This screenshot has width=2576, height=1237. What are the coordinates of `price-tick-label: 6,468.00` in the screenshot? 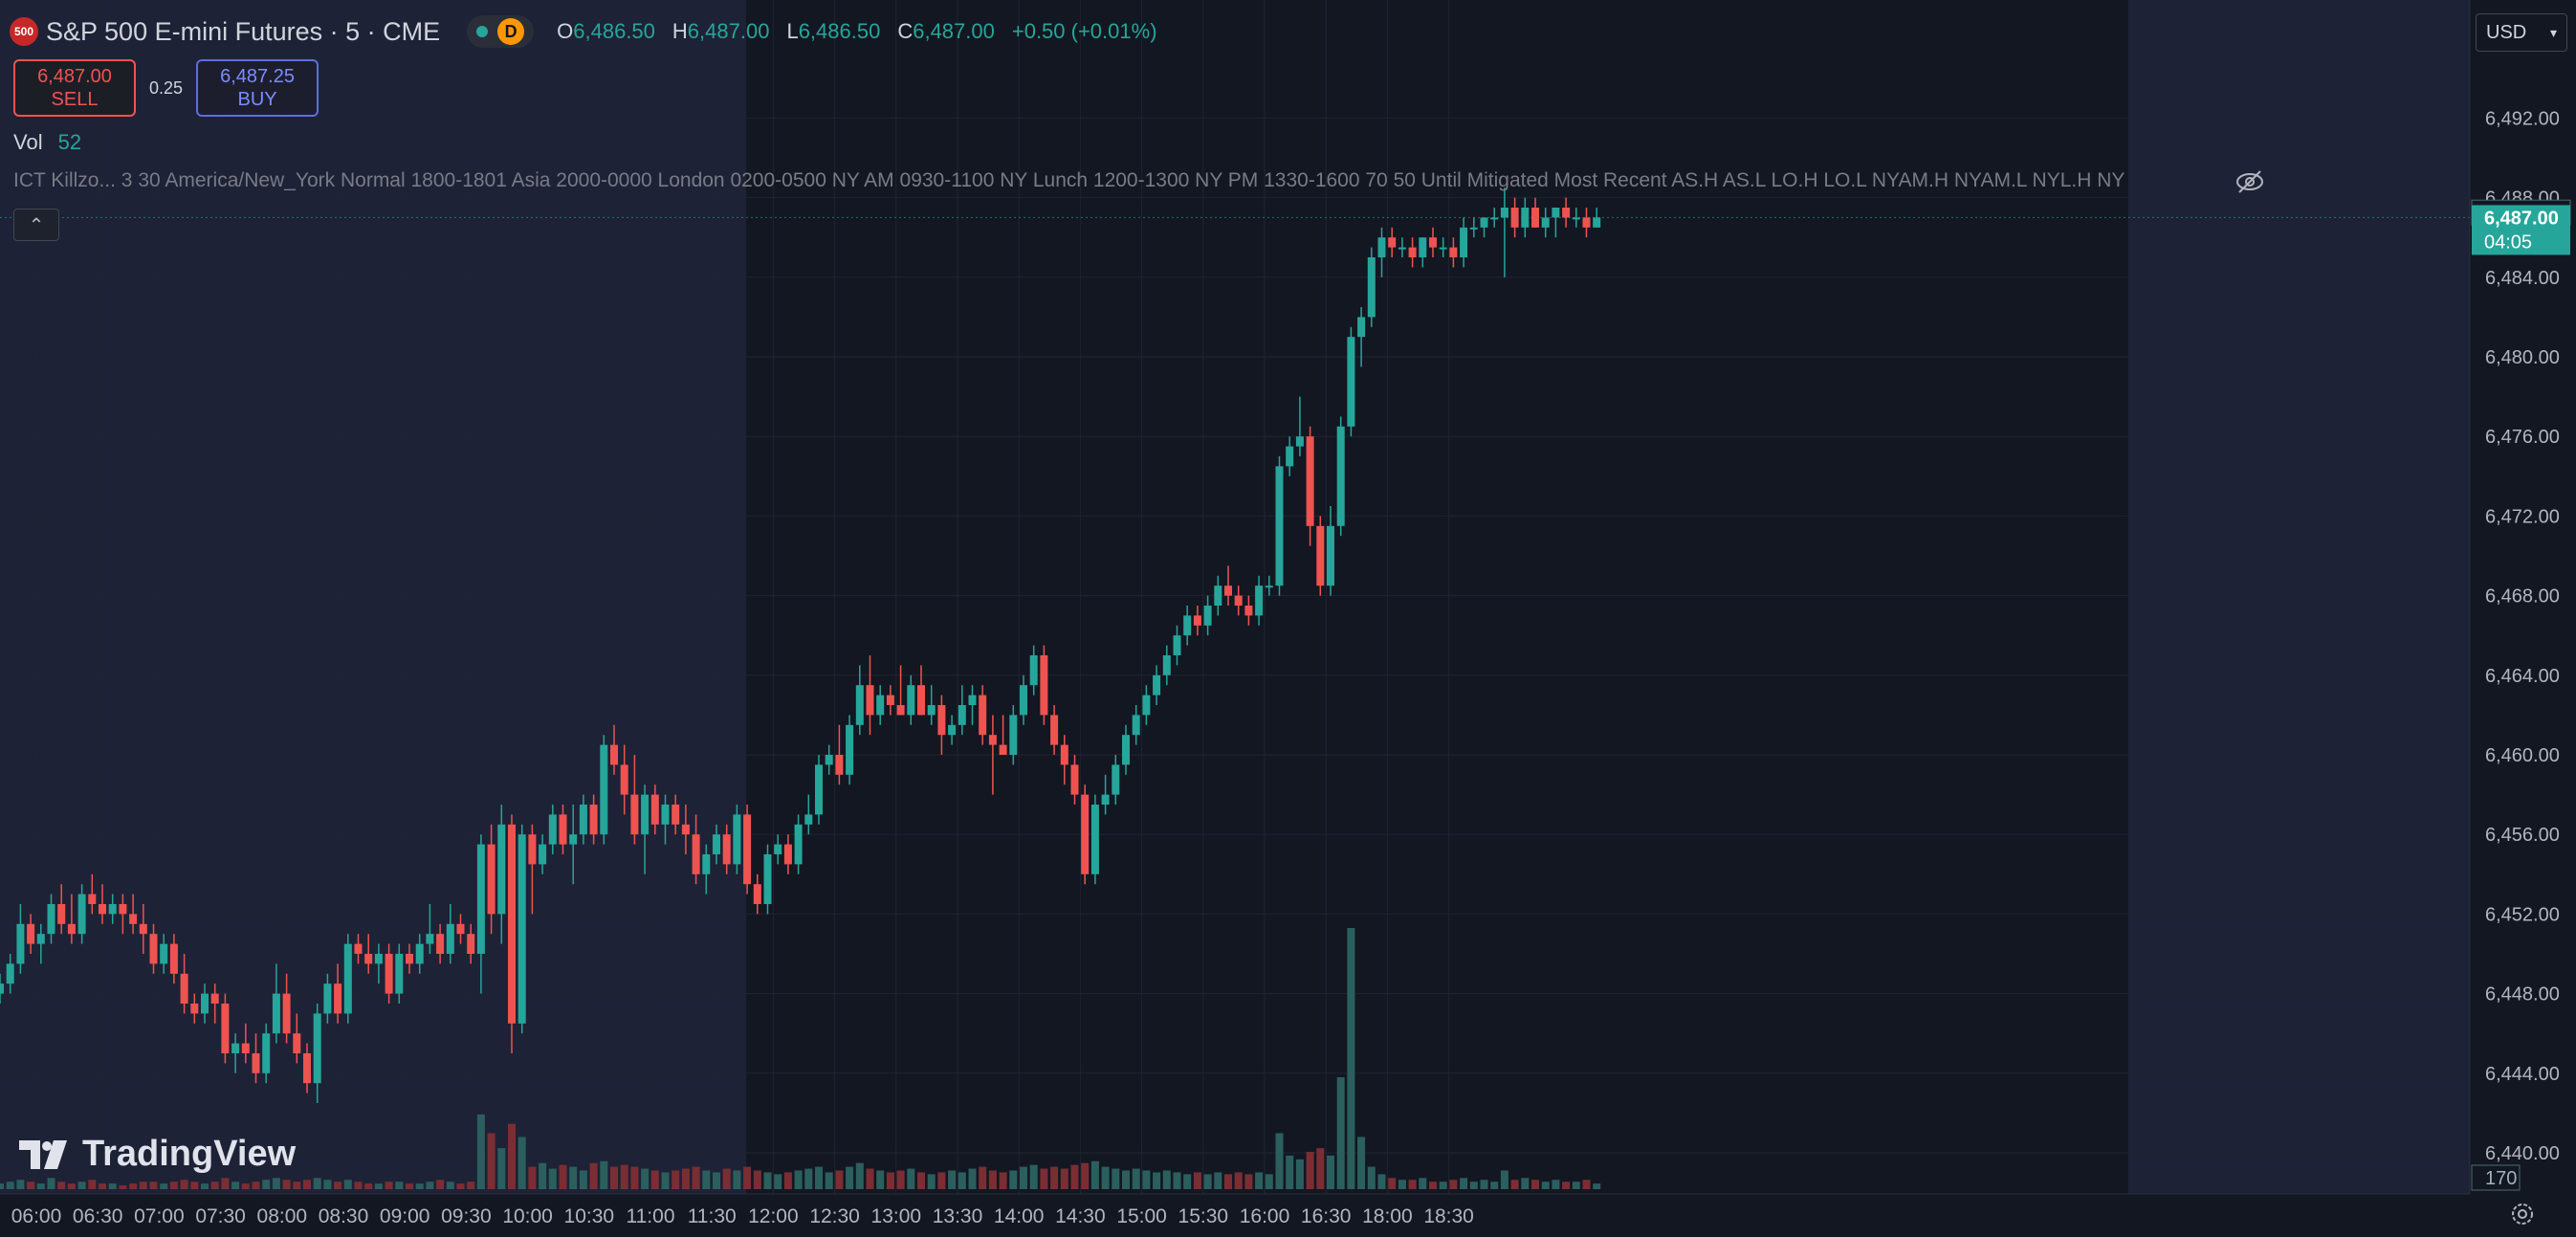 It's located at (2522, 596).